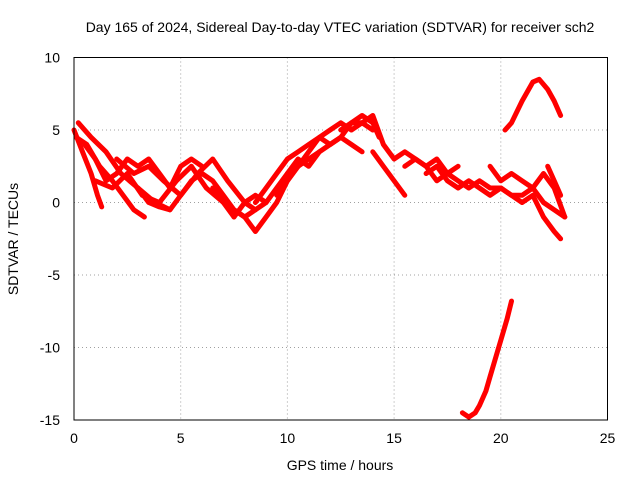 The image size is (640, 480). I want to click on x-tick-label: 10, so click(288, 438).